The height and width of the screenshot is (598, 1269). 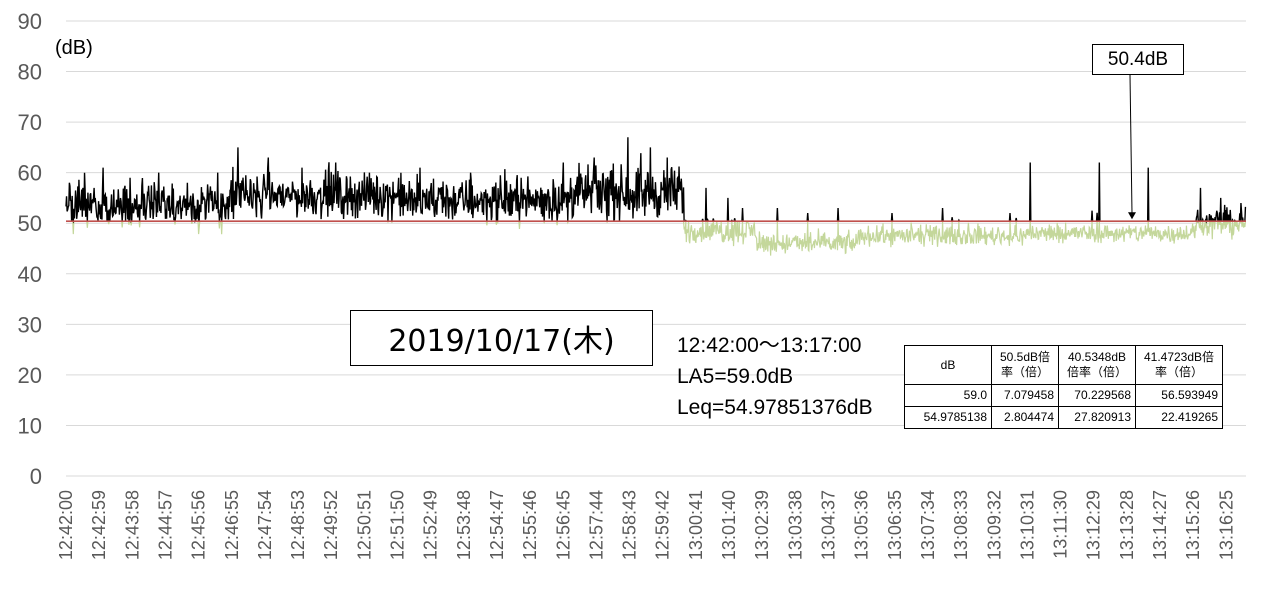 What do you see at coordinates (66, 525) in the screenshot?
I see `x-tick-label: 12:42:00` at bounding box center [66, 525].